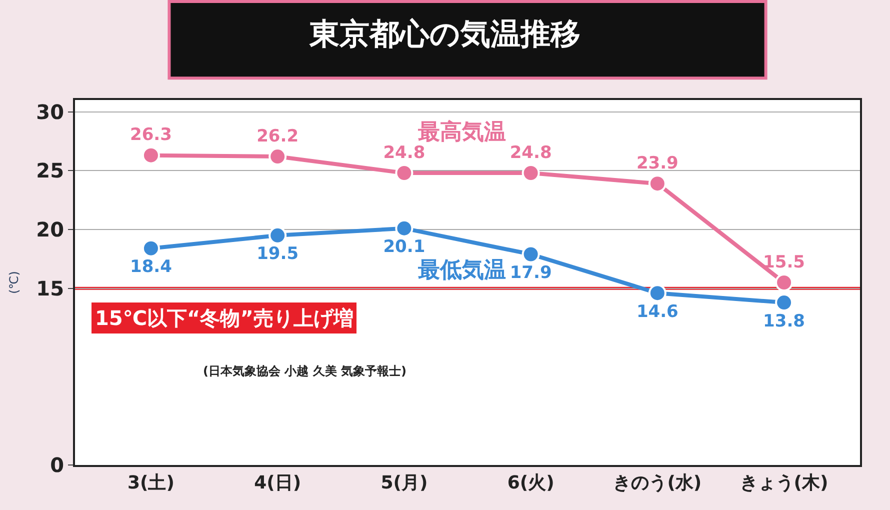  What do you see at coordinates (151, 267) in the screenshot?
I see `data-label: 18.4` at bounding box center [151, 267].